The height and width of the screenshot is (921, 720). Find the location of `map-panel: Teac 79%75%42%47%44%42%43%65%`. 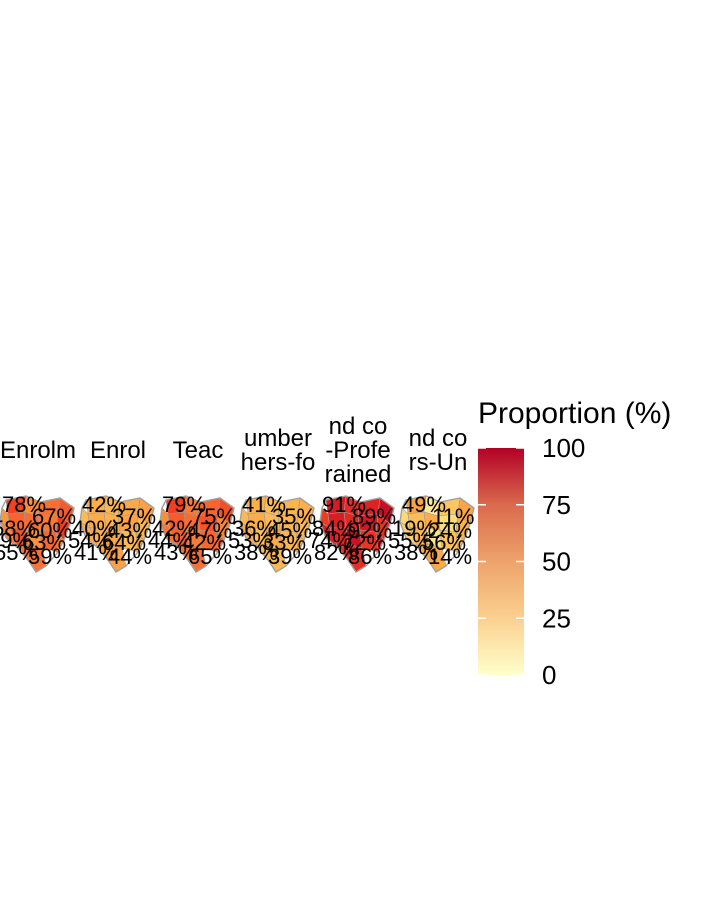

map-panel: Teac 79%75%42%47%44%42%43%65% is located at coordinates (192, 505).